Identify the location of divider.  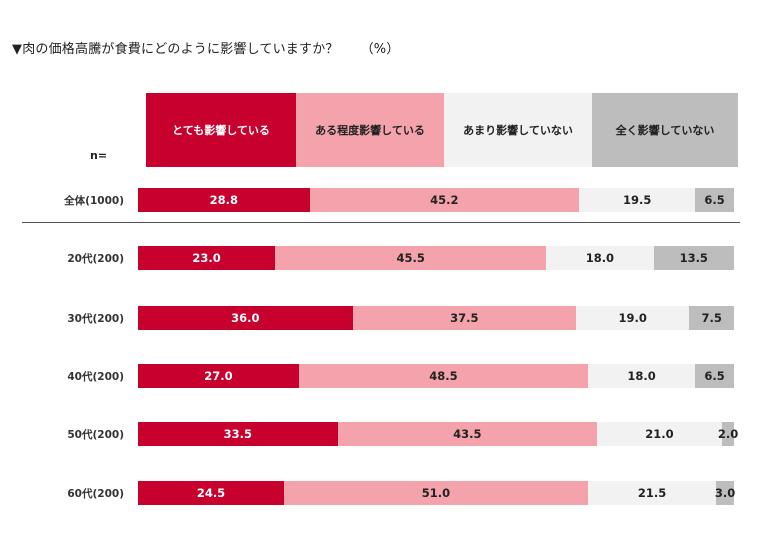
(381, 222).